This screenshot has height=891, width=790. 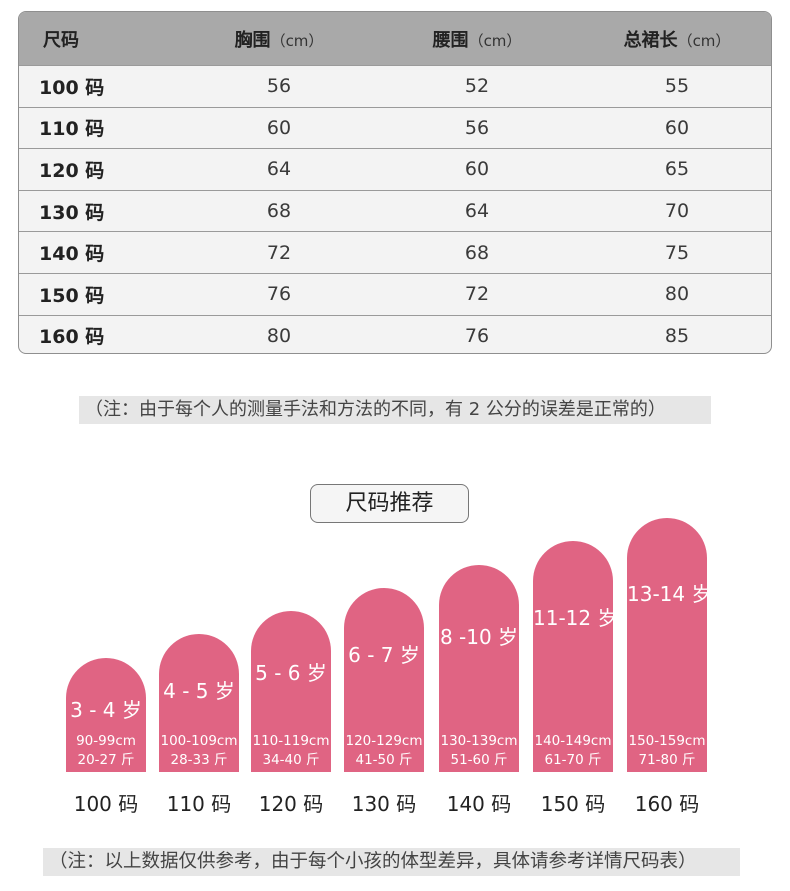 I want to click on age-label: 8 -10 岁, so click(x=479, y=637).